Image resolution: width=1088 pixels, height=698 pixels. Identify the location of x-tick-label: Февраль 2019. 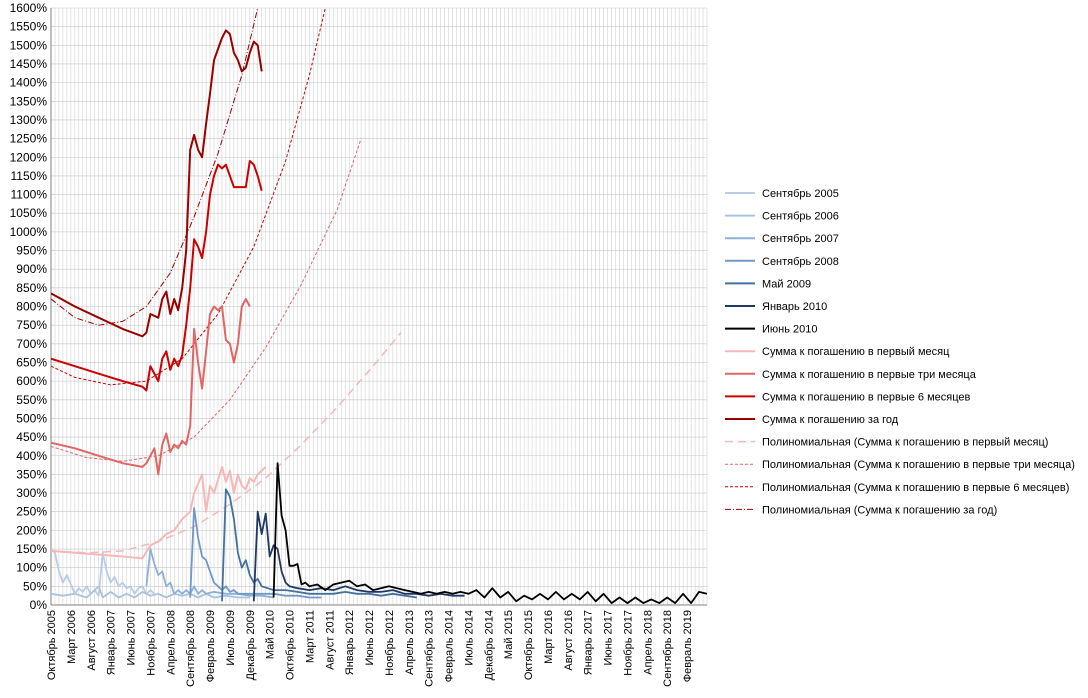
(688, 646).